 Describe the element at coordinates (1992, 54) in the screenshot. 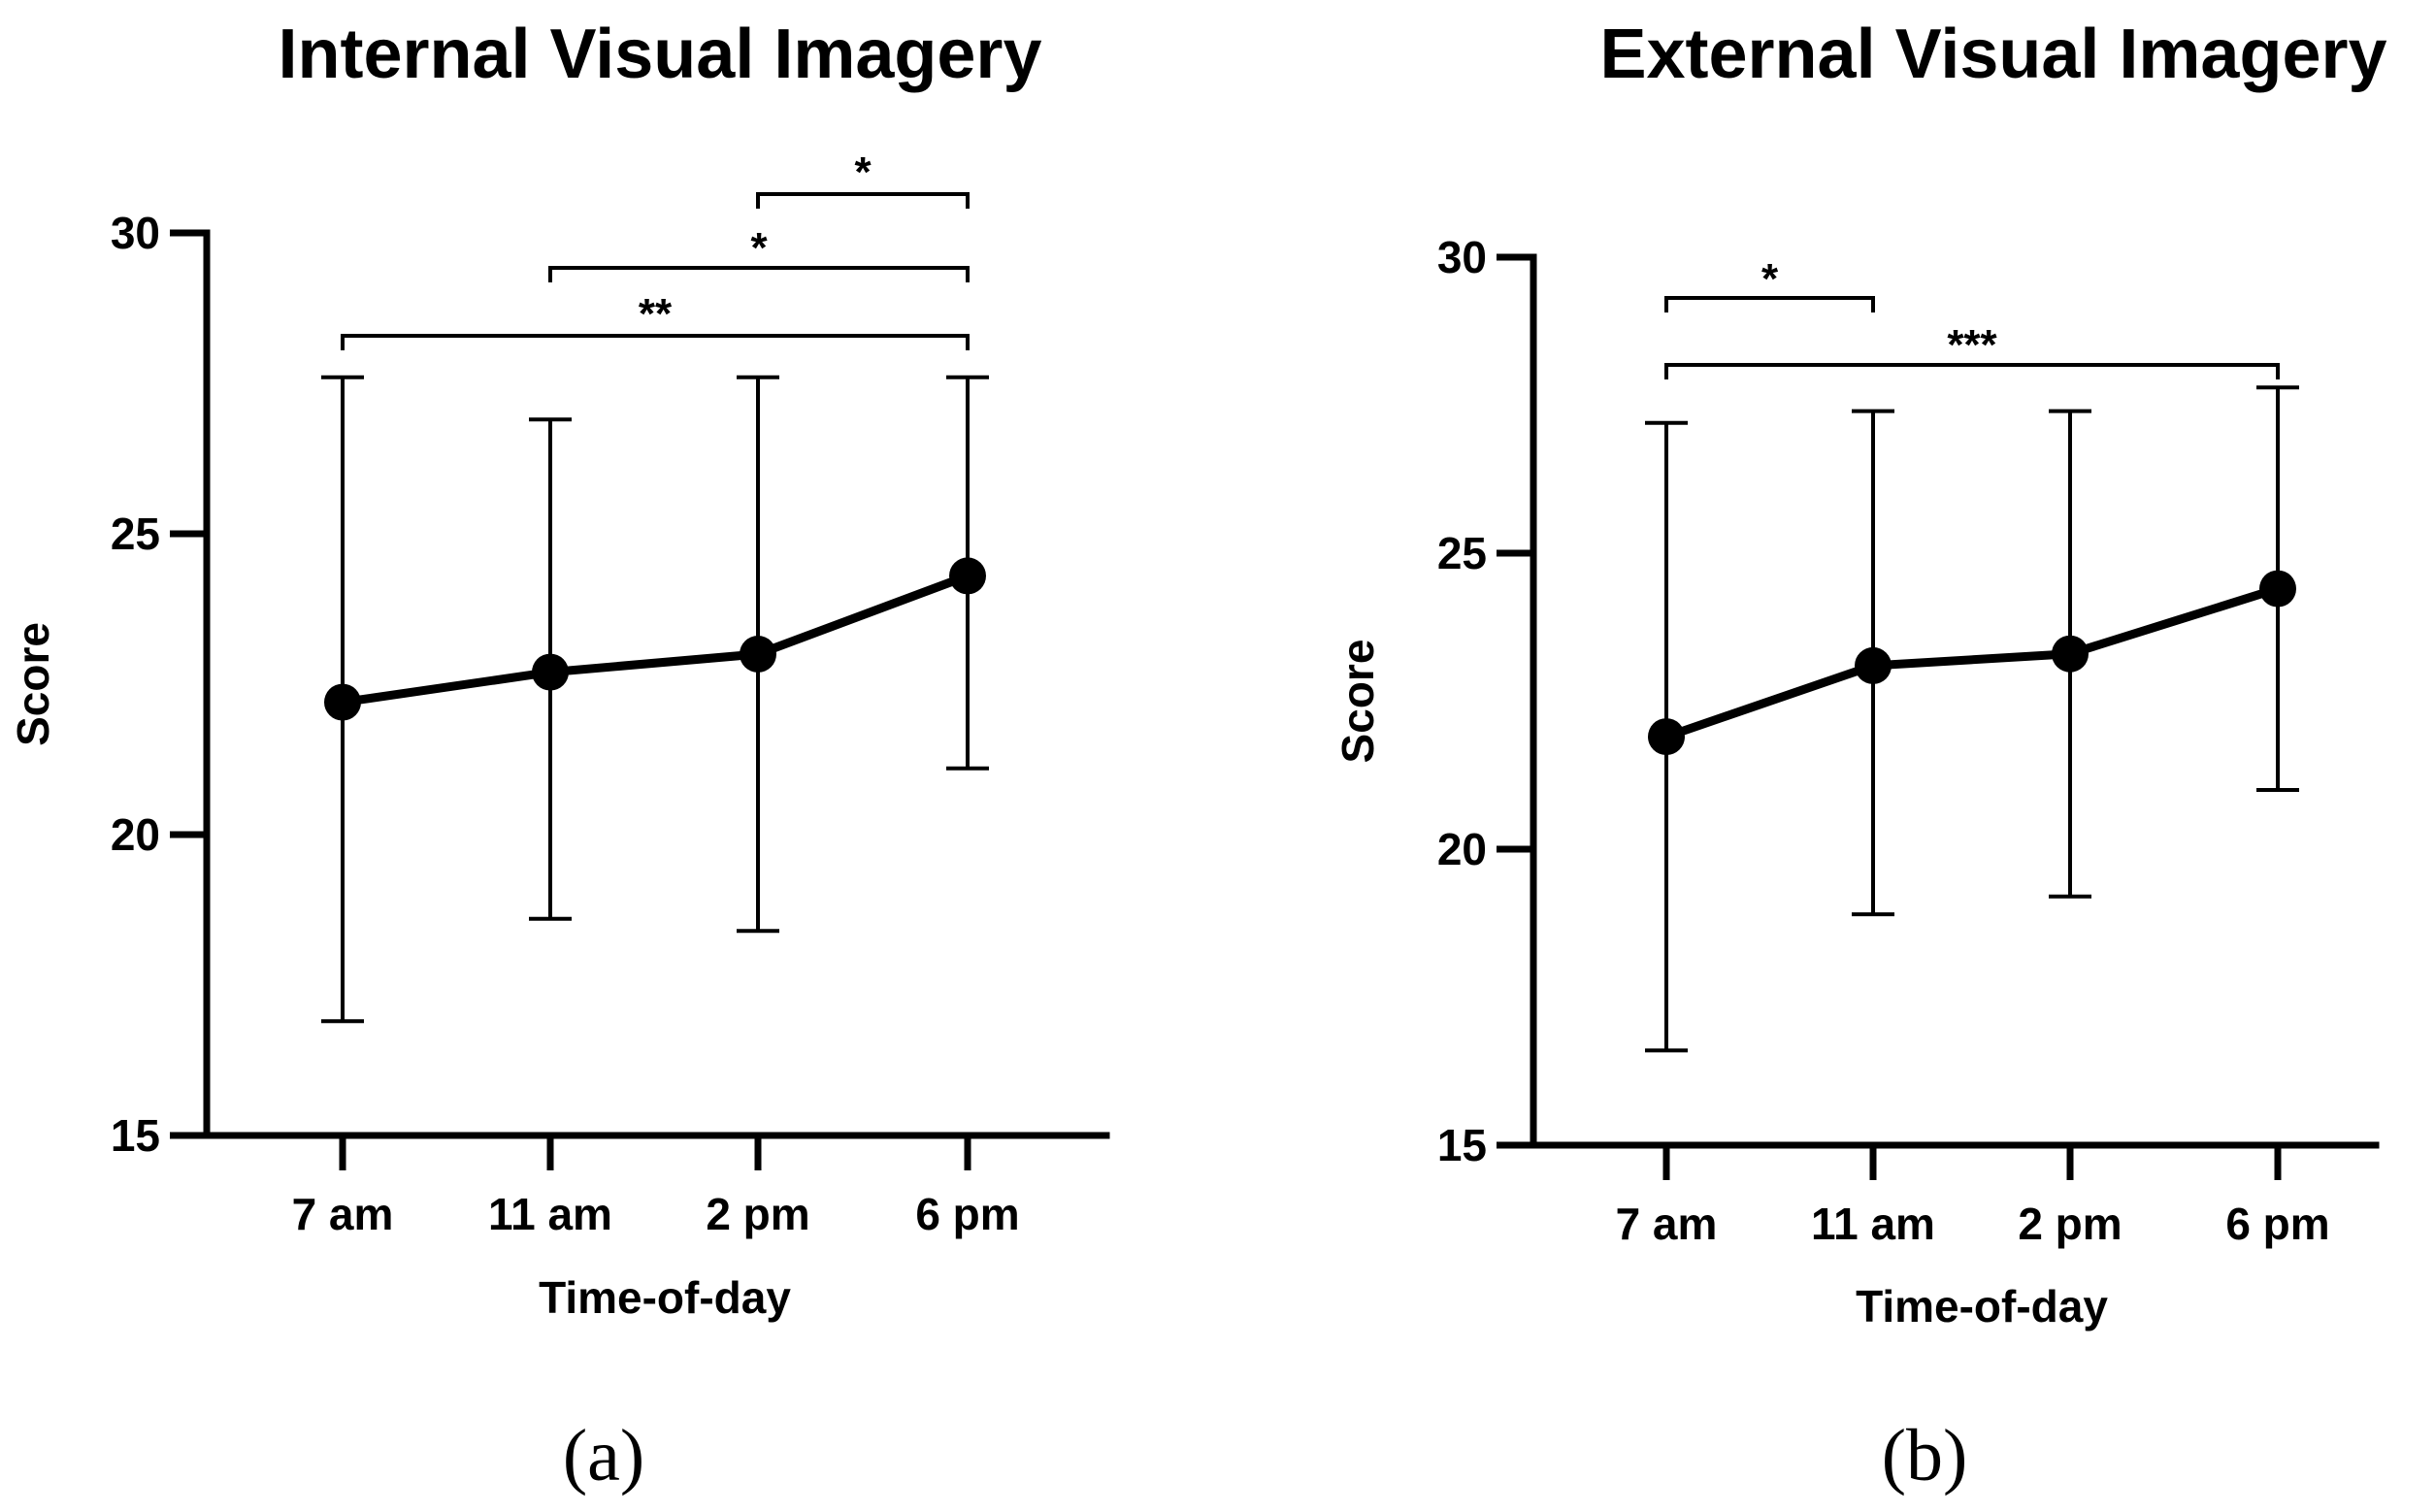

I see `chart-title: External Visual Imagery` at that location.